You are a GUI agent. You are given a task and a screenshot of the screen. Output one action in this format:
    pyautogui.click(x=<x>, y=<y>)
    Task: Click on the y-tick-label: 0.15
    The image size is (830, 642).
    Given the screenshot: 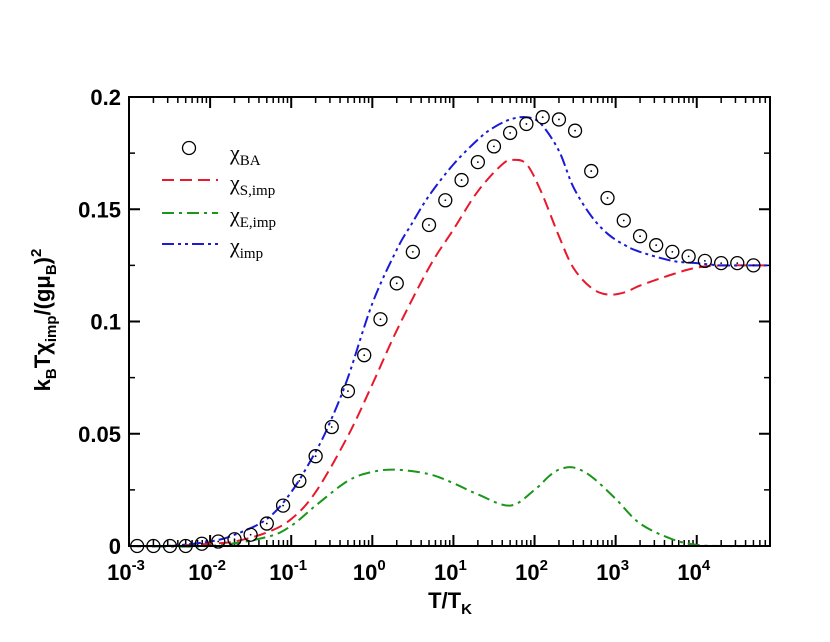 What is the action you would take?
    pyautogui.click(x=99, y=209)
    